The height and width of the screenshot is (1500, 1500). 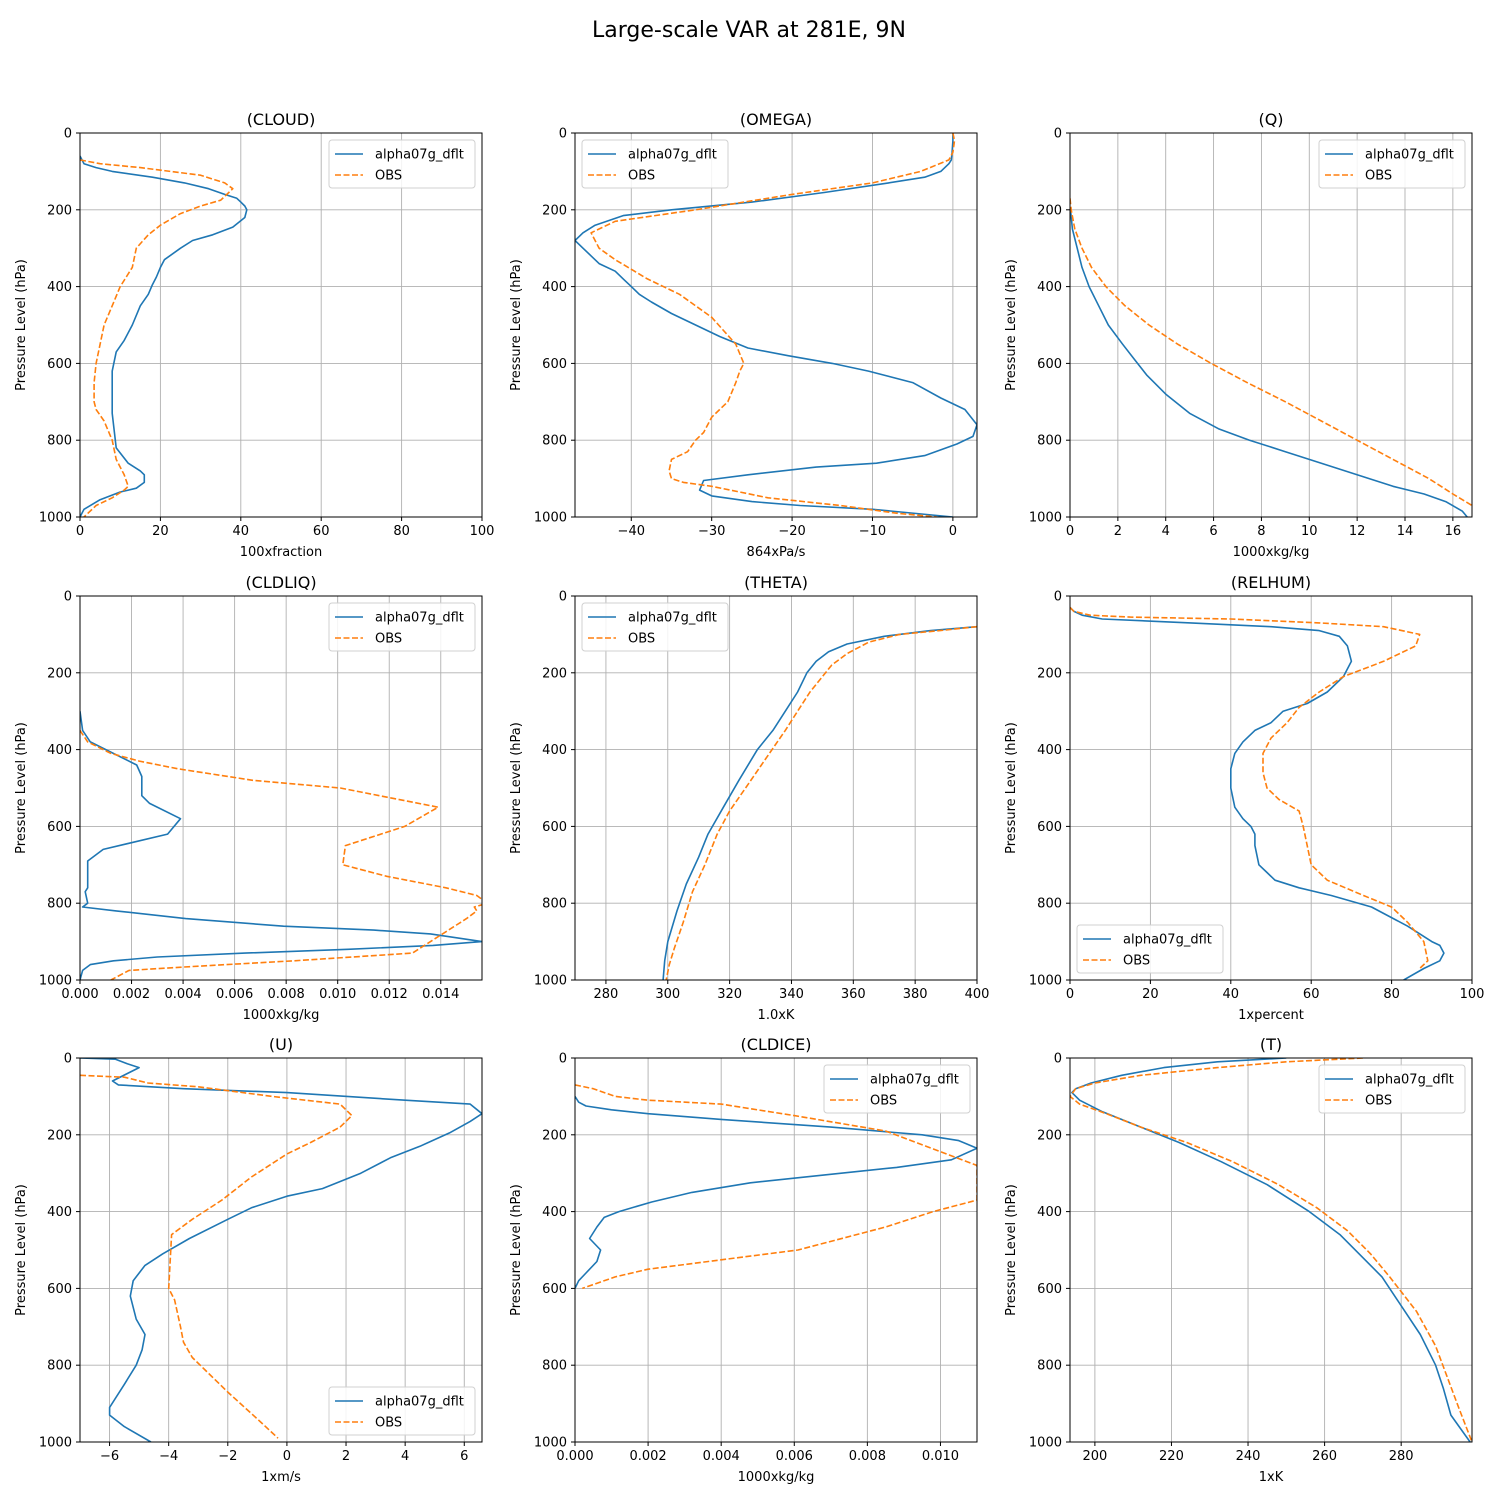 I want to click on x-tick-label: 280, so click(x=606, y=994).